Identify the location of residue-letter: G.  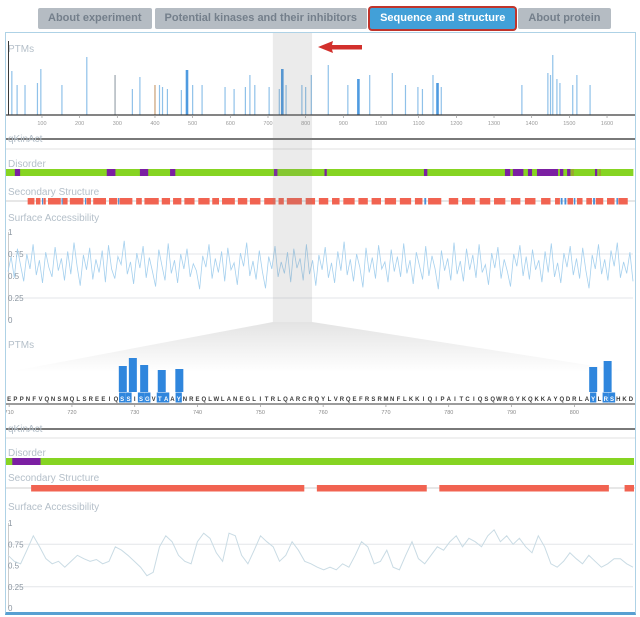
(247, 400).